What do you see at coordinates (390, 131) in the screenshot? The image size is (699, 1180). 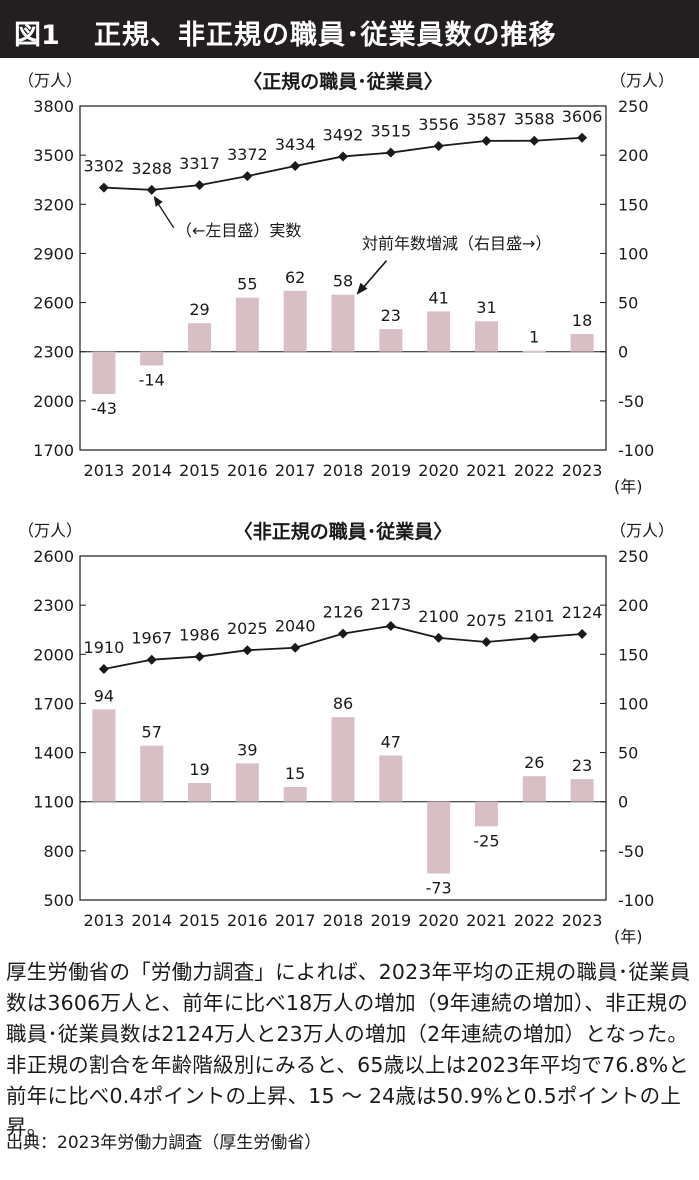 I see `line-value-label: 3515` at bounding box center [390, 131].